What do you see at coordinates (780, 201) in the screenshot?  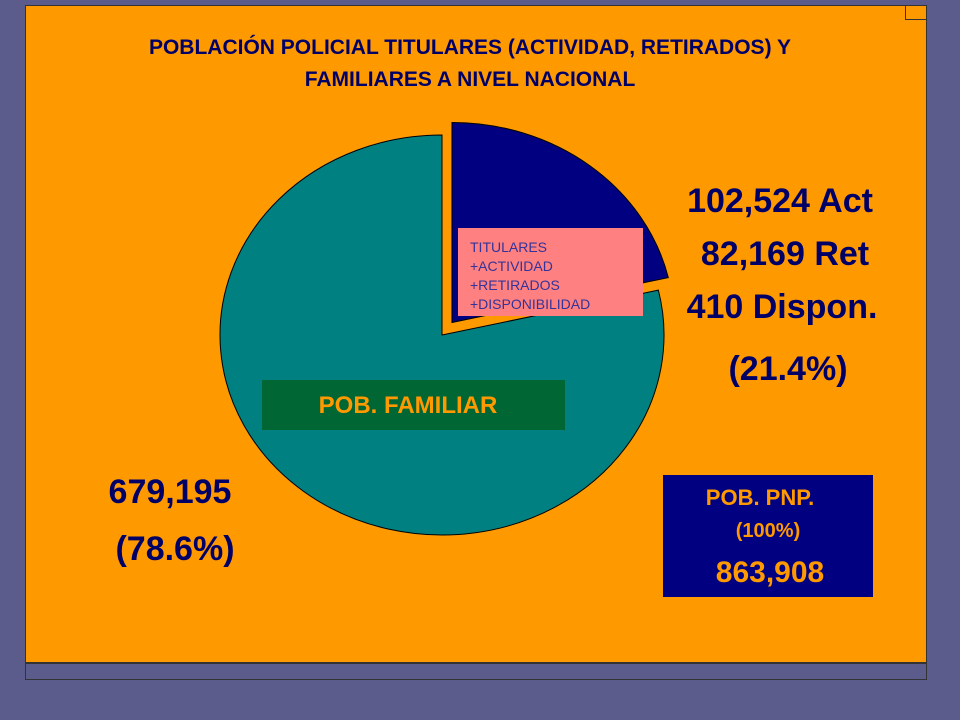 I see `annotation: 102,524 Act` at bounding box center [780, 201].